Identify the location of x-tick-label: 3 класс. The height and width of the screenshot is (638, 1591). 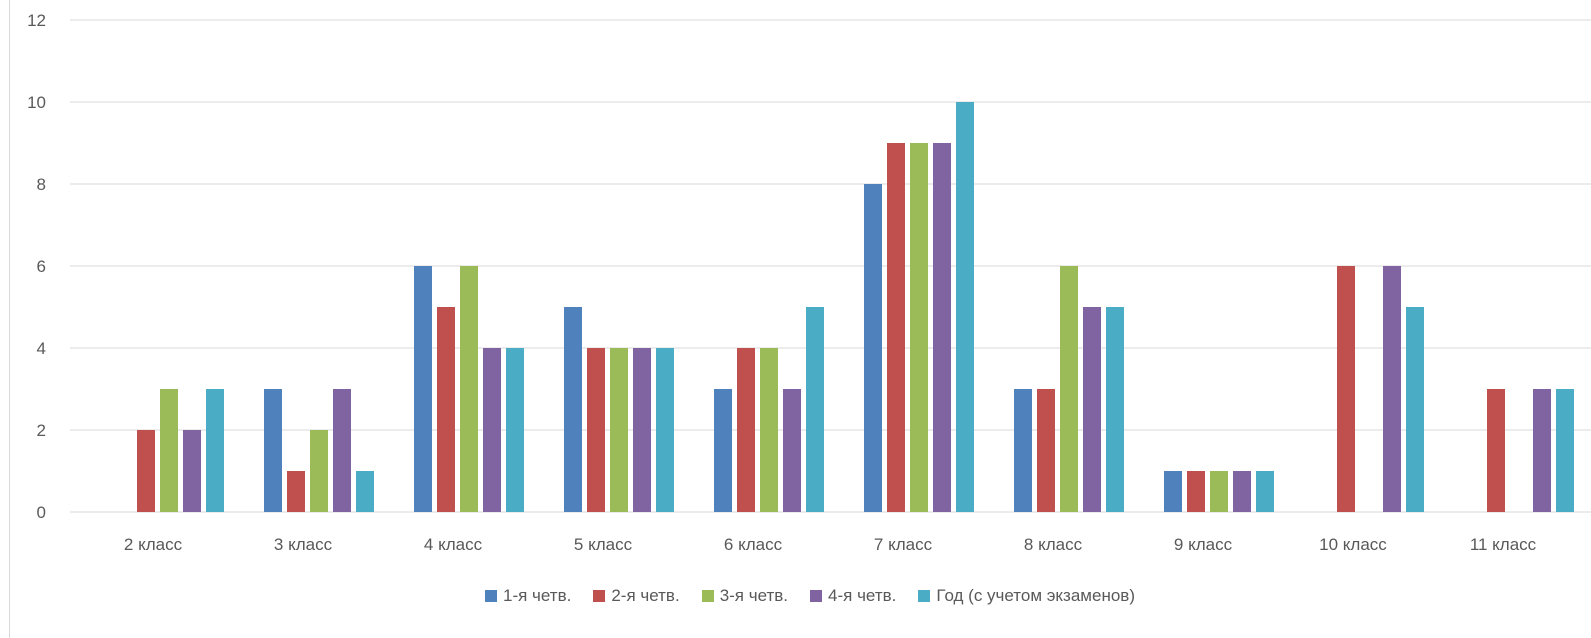
(303, 544).